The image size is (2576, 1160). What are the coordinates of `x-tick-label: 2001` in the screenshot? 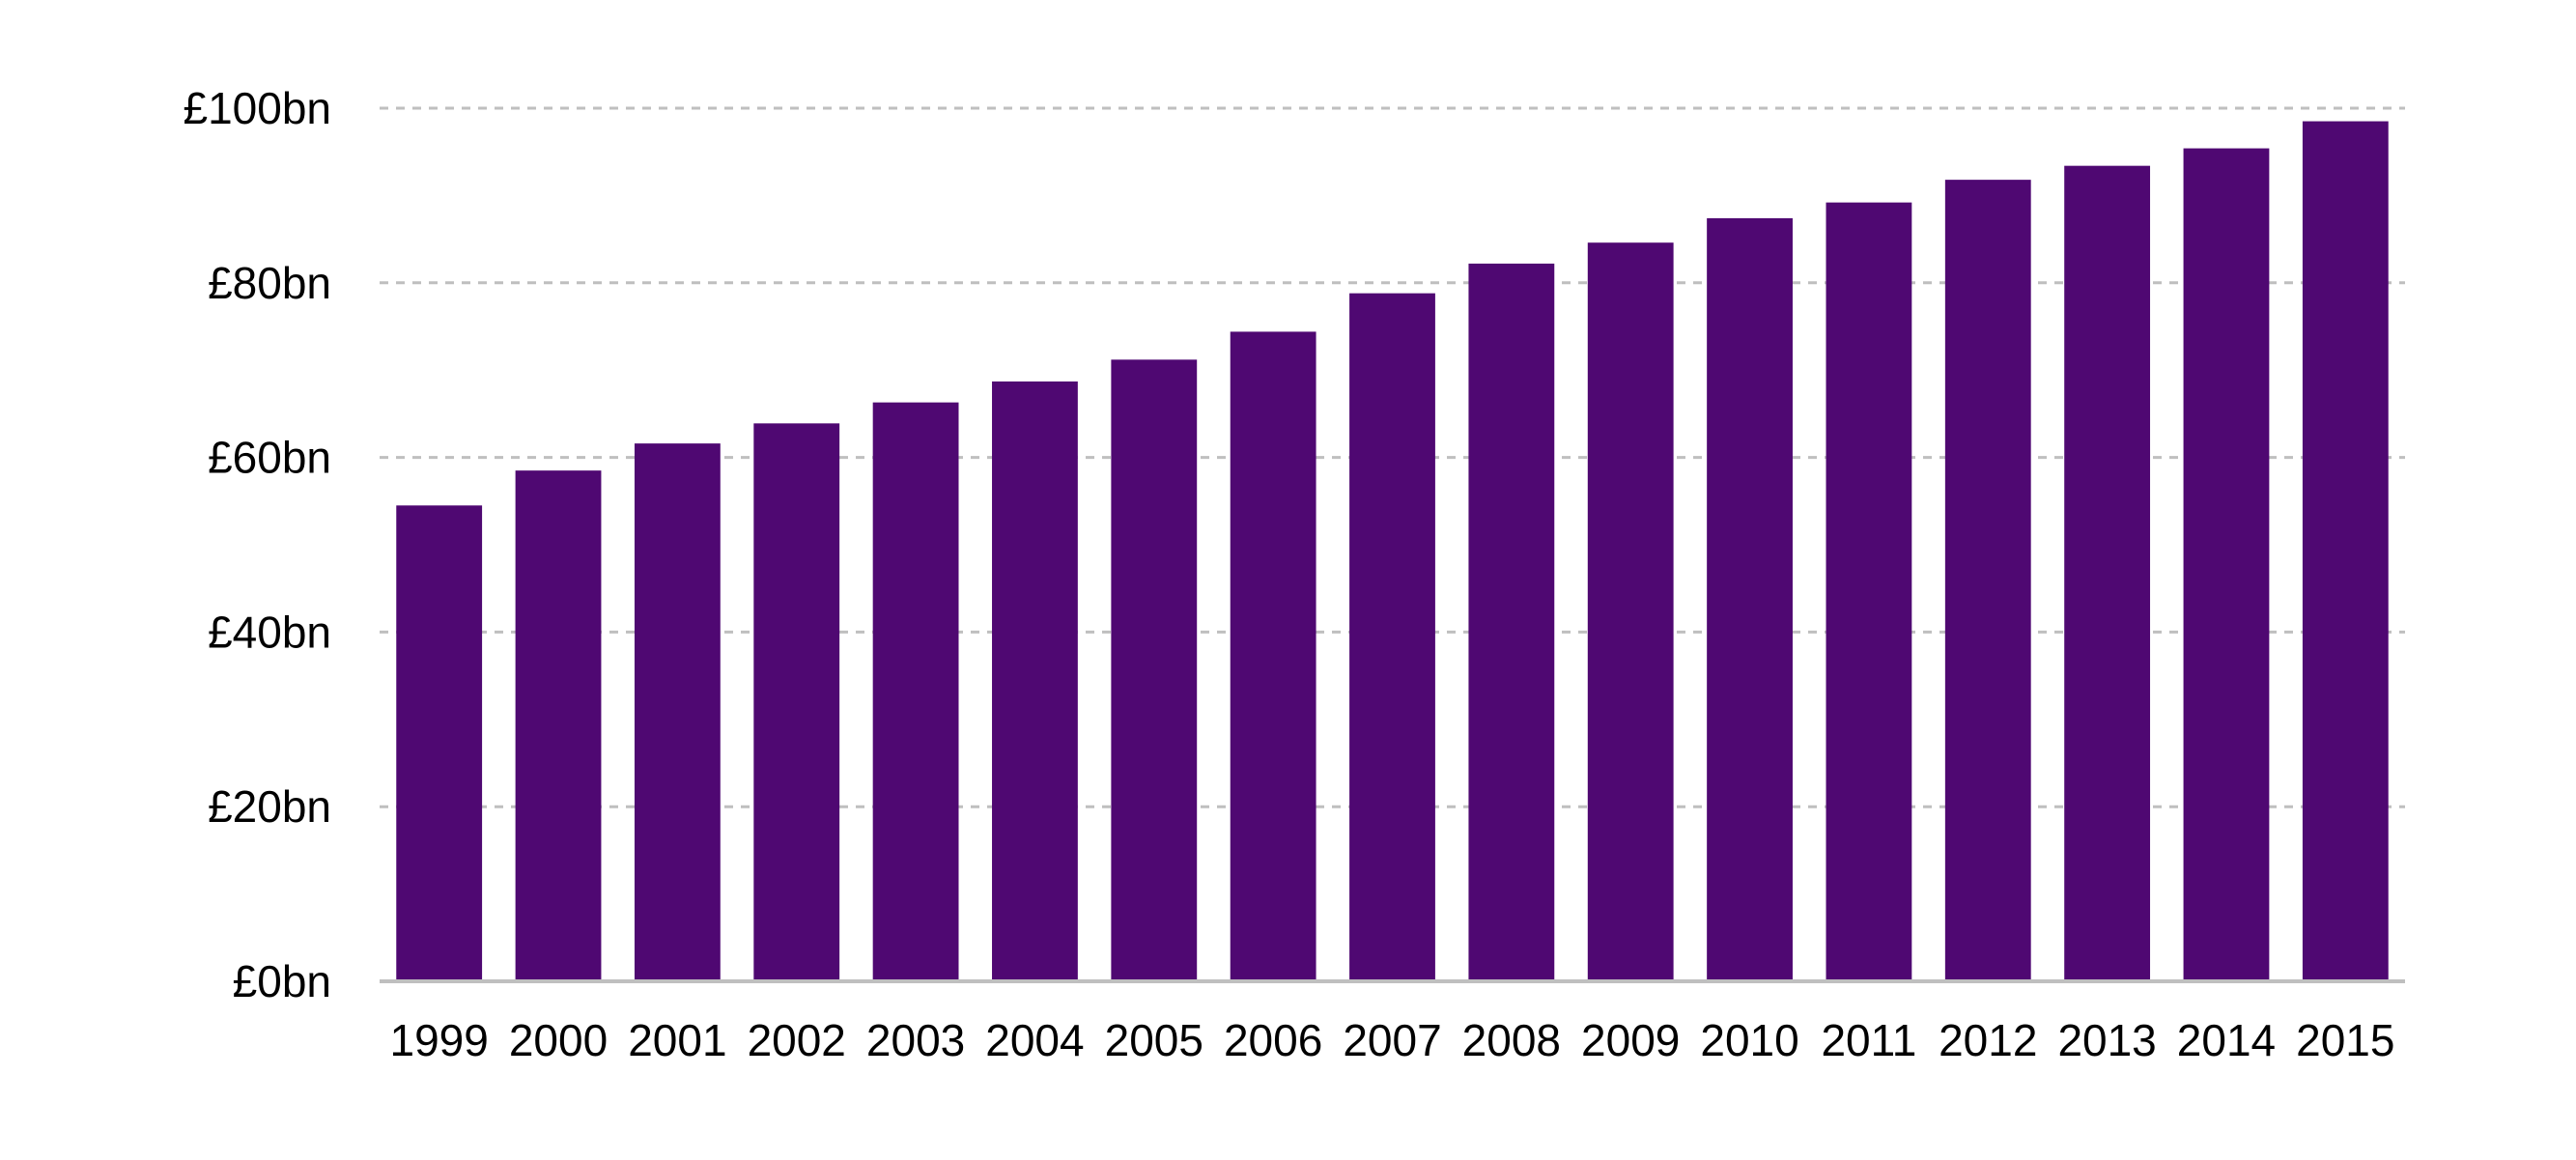 It's located at (677, 1040).